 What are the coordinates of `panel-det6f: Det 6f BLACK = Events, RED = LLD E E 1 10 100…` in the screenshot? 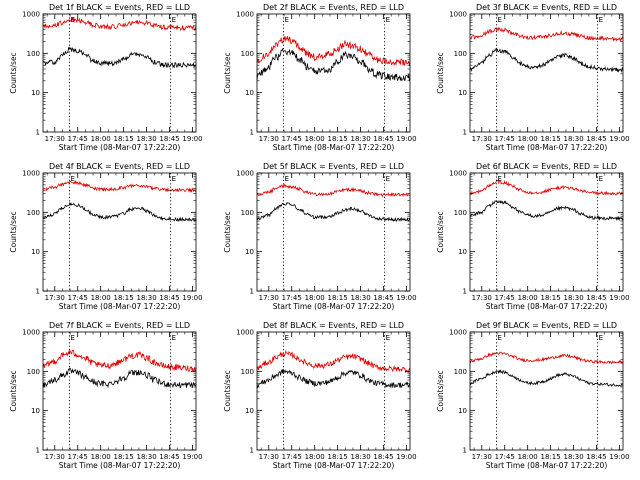 It's located at (533, 236).